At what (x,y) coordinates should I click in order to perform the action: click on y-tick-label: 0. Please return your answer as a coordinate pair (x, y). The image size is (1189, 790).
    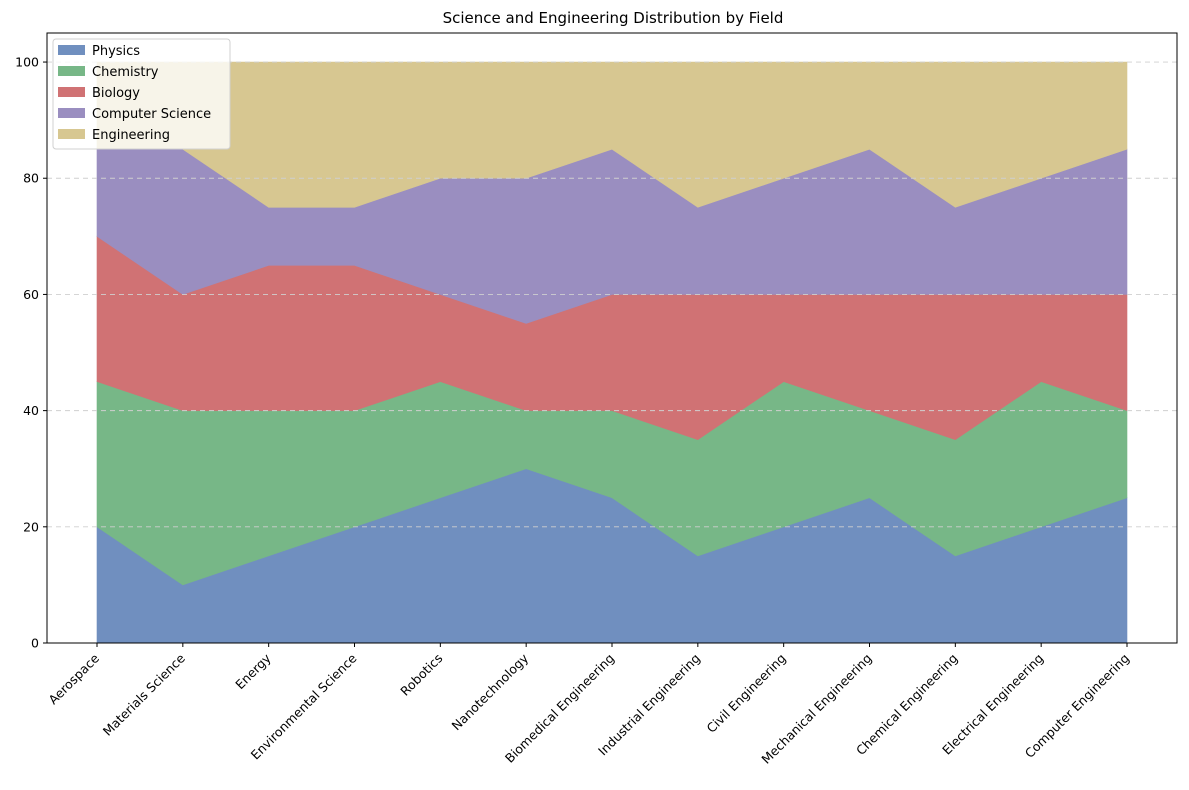
    Looking at the image, I should click on (35, 643).